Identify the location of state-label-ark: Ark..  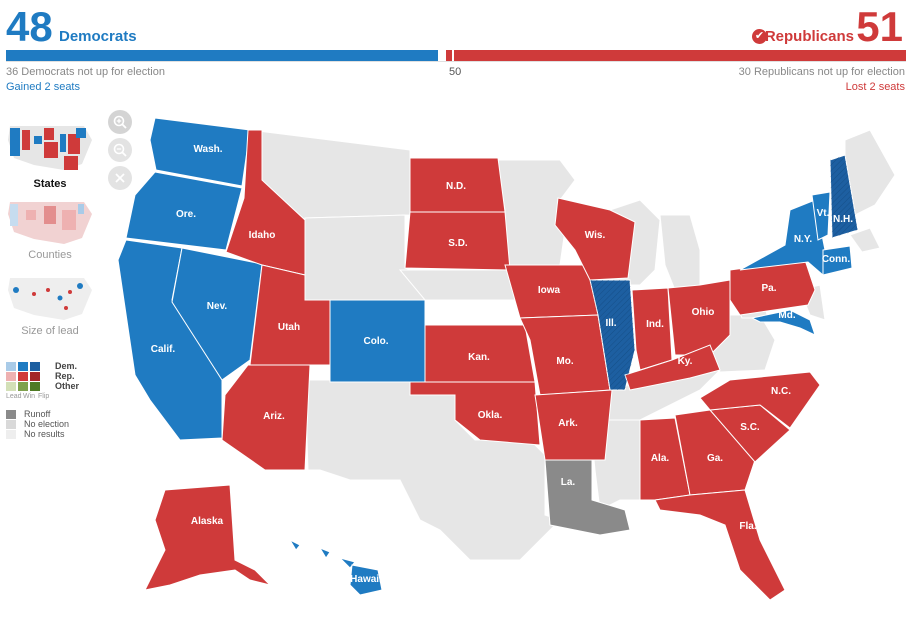
(568, 423).